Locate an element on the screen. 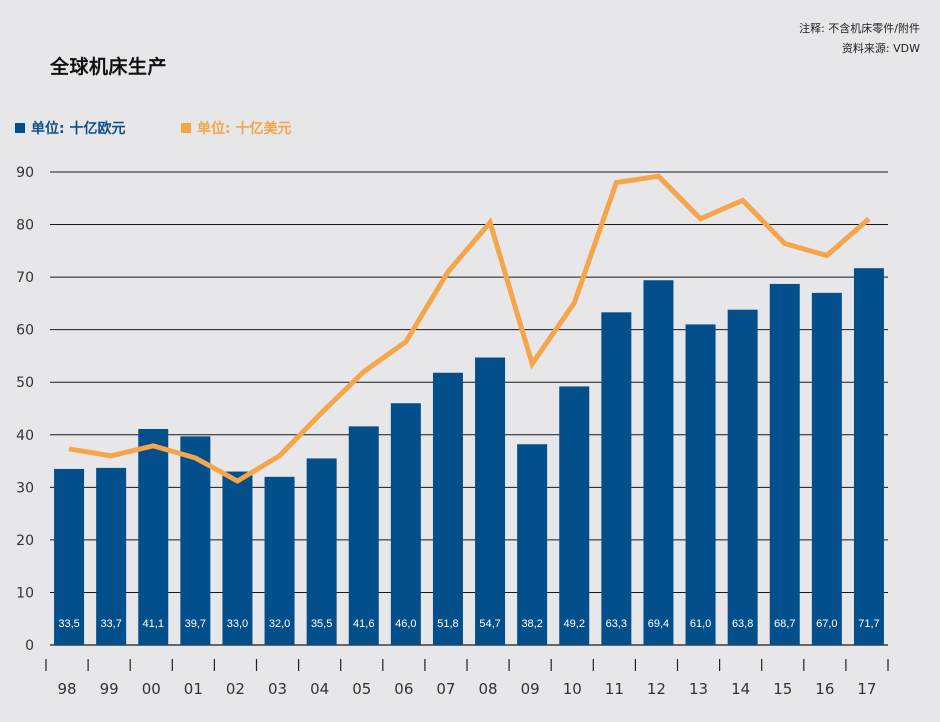 The height and width of the screenshot is (722, 940). x-tick-label-08: 08 is located at coordinates (488, 689).